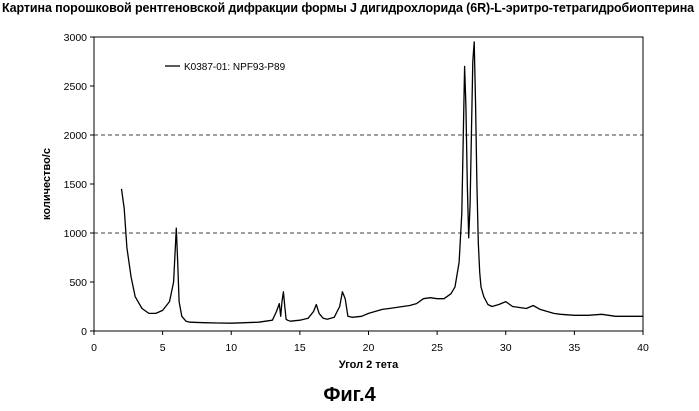 This screenshot has height=411, width=699. I want to click on y-tick-label: 2000, so click(76, 136).